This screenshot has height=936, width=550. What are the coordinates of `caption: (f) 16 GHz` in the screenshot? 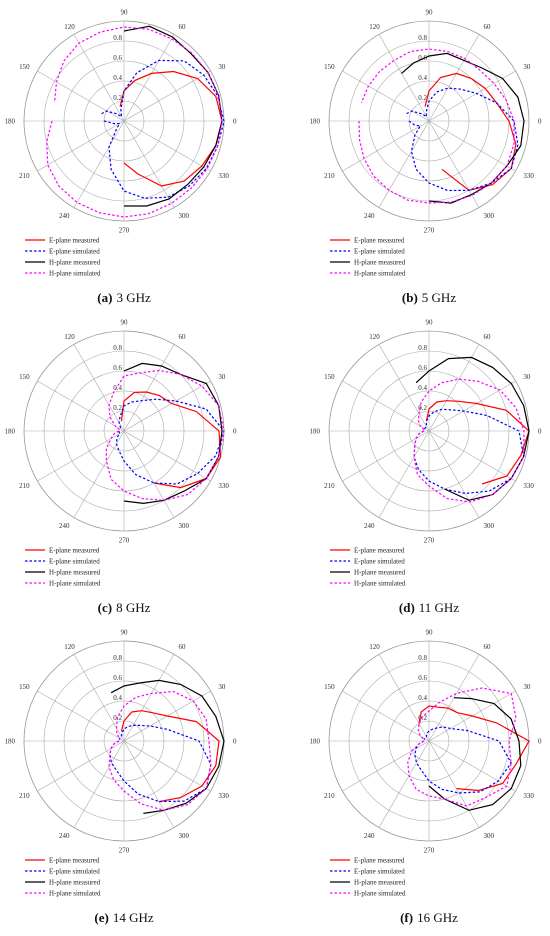 It's located at (429, 917).